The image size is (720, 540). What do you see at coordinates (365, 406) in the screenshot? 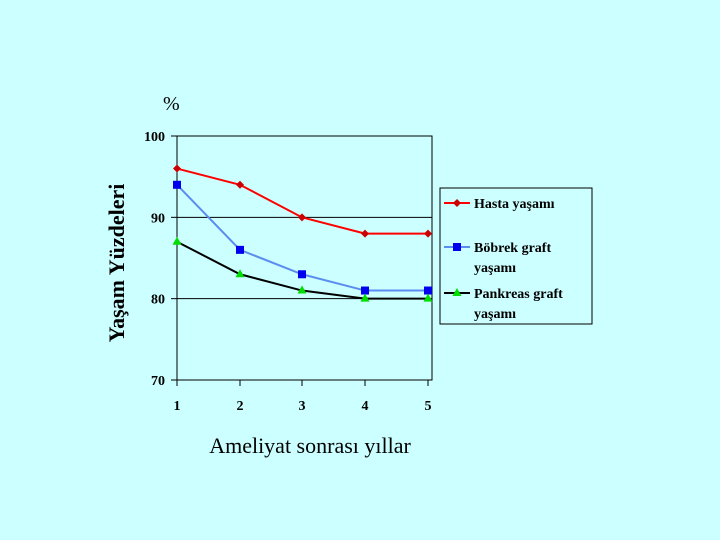
I see `x-tick-label: 4` at bounding box center [365, 406].